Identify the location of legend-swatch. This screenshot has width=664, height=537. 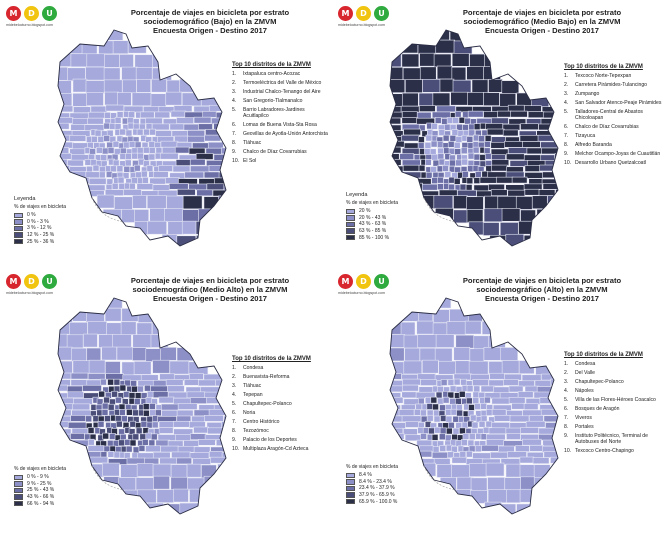
(350, 488).